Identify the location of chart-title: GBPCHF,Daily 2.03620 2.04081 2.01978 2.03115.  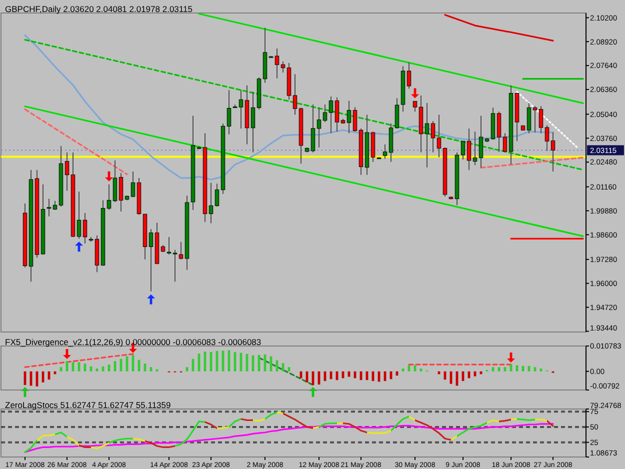
(99, 9).